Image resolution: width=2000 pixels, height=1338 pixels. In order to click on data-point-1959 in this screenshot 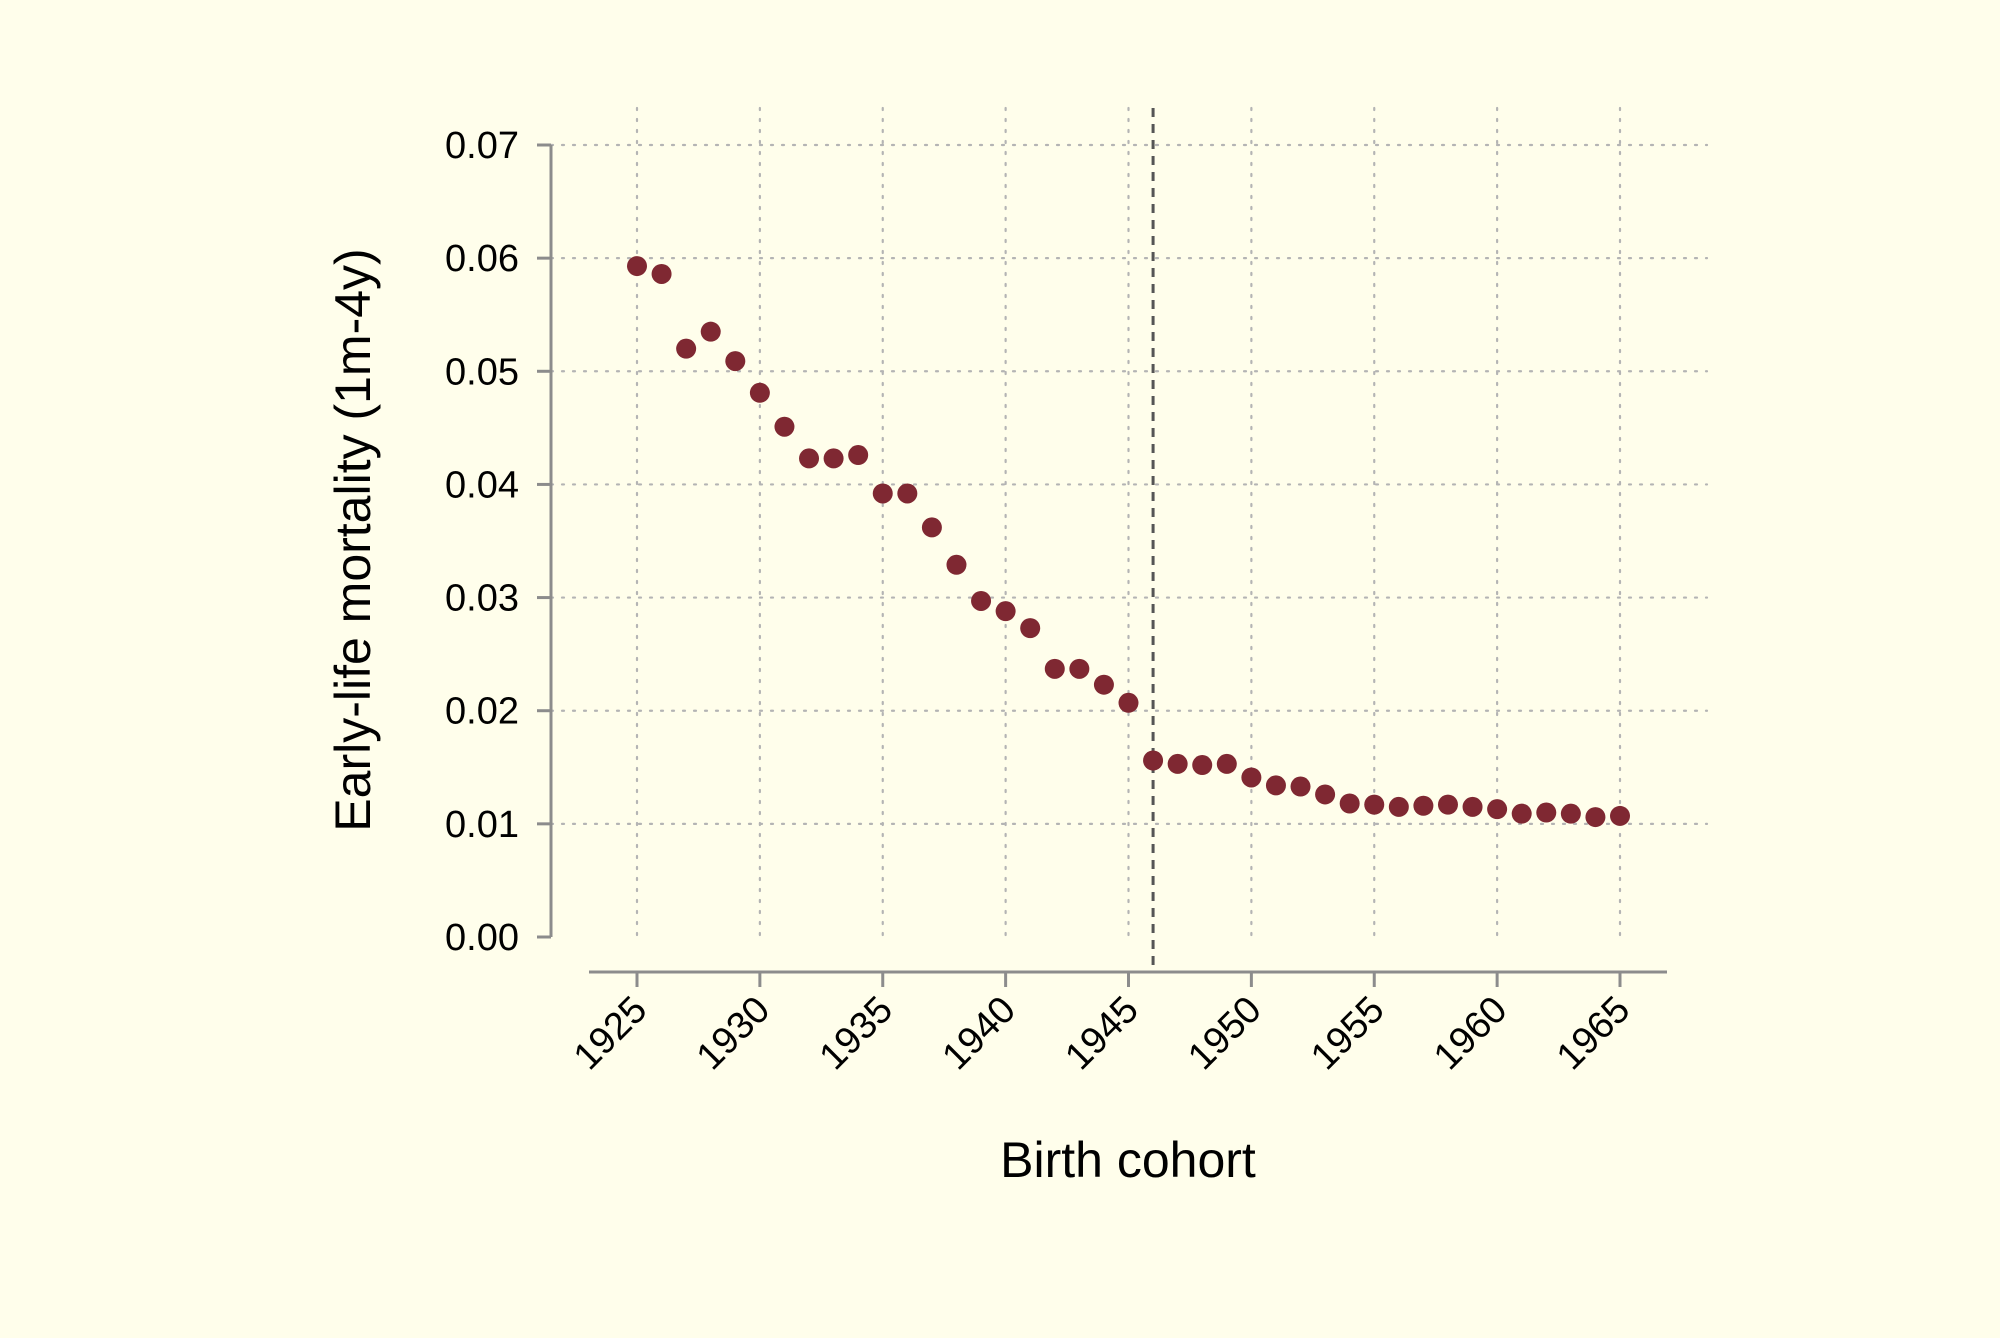, I will do `click(1472, 806)`.